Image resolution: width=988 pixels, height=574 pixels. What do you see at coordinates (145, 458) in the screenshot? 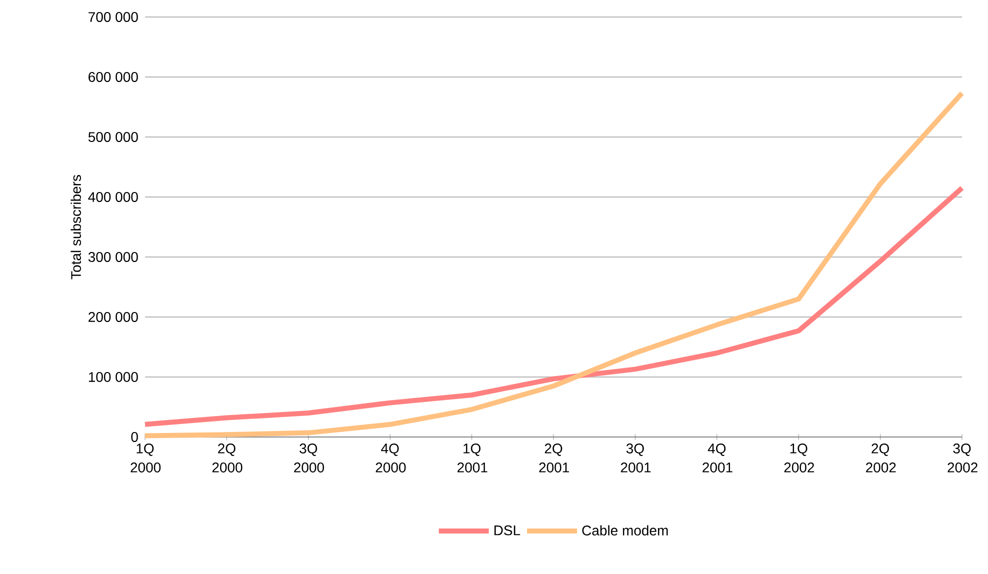
I see `x-tick-label: 1Q 2000` at bounding box center [145, 458].